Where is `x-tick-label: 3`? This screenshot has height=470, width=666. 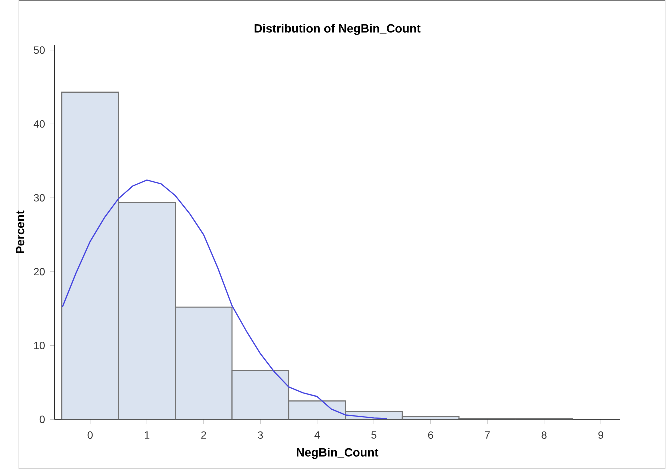 x-tick-label: 3 is located at coordinates (261, 436).